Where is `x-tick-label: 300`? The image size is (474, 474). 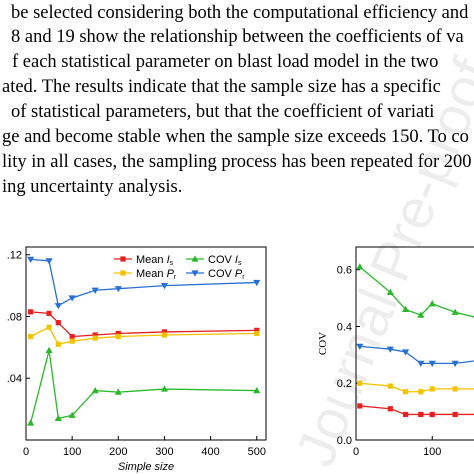 x-tick-label: 300 is located at coordinates (164, 452).